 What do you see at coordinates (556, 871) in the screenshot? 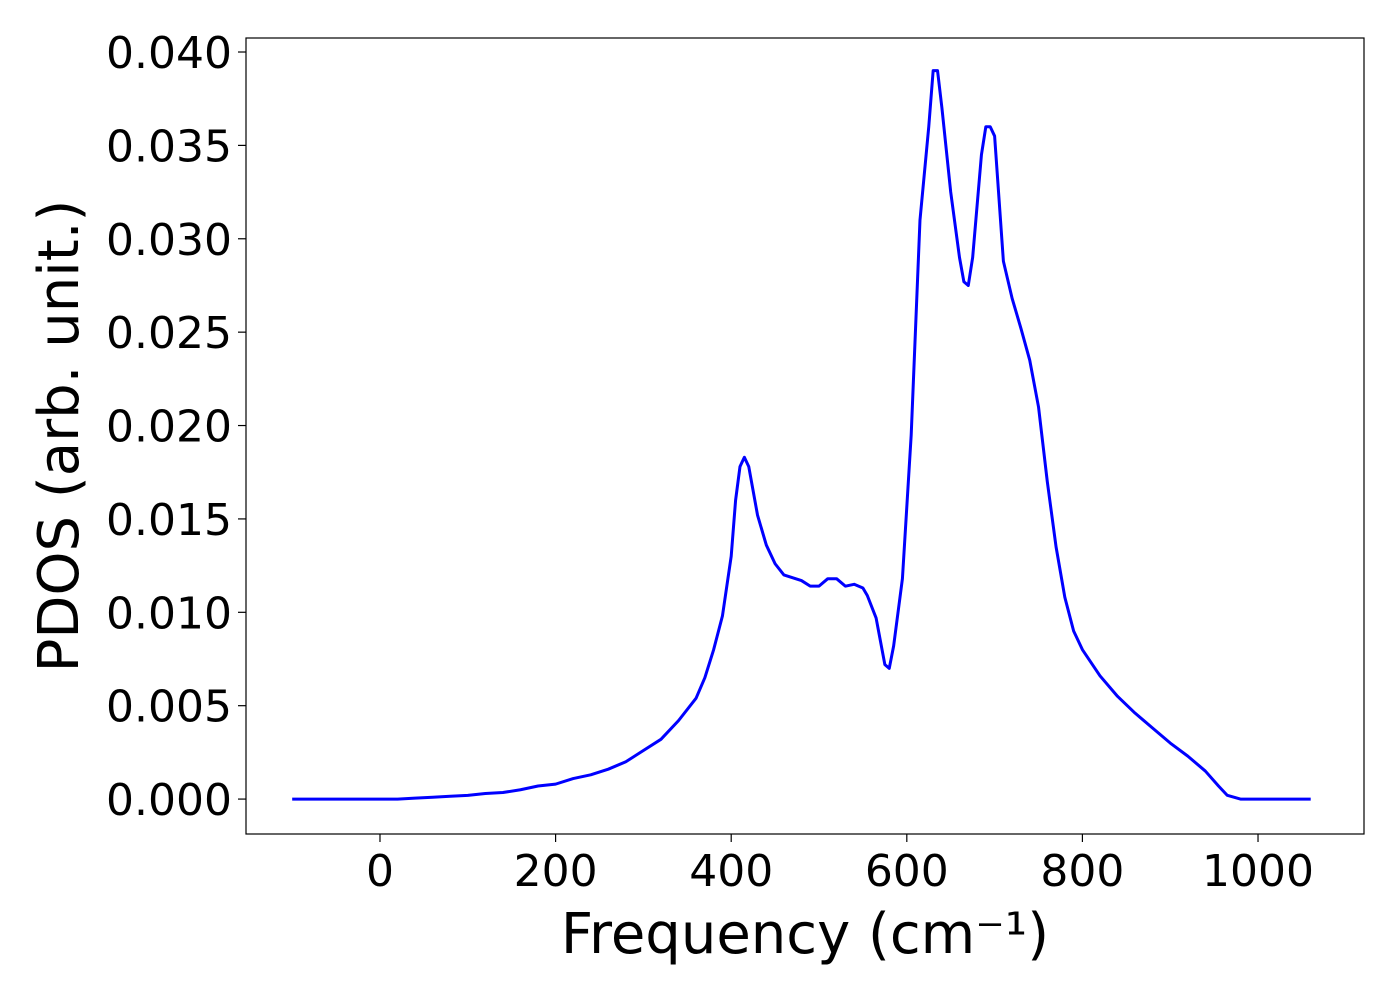
I see `x-tick-label: 200` at bounding box center [556, 871].